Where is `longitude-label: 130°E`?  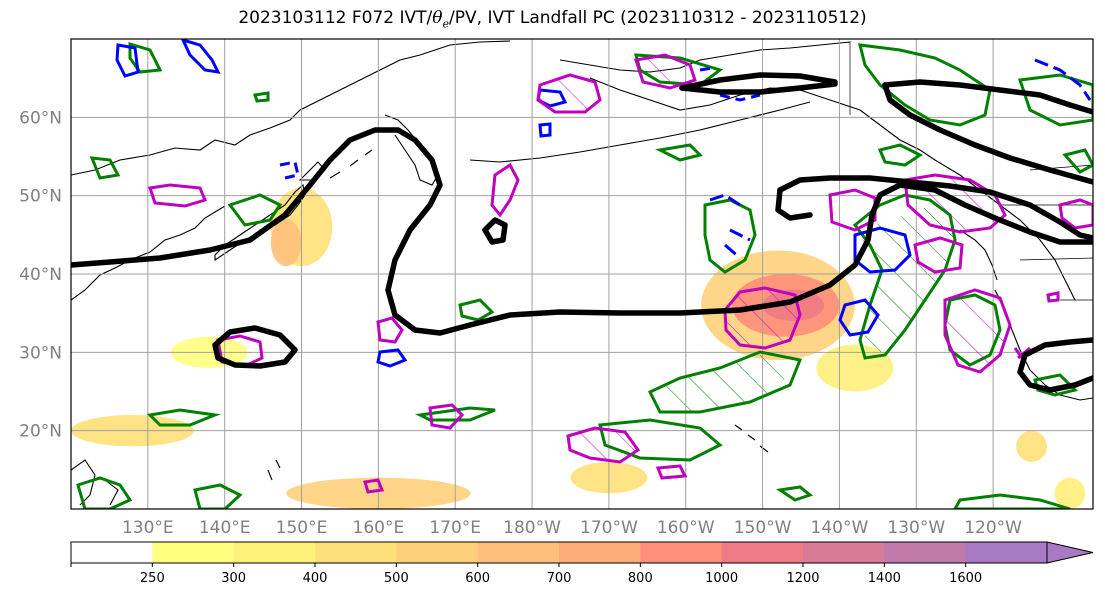
longitude-label: 130°E is located at coordinates (148, 528).